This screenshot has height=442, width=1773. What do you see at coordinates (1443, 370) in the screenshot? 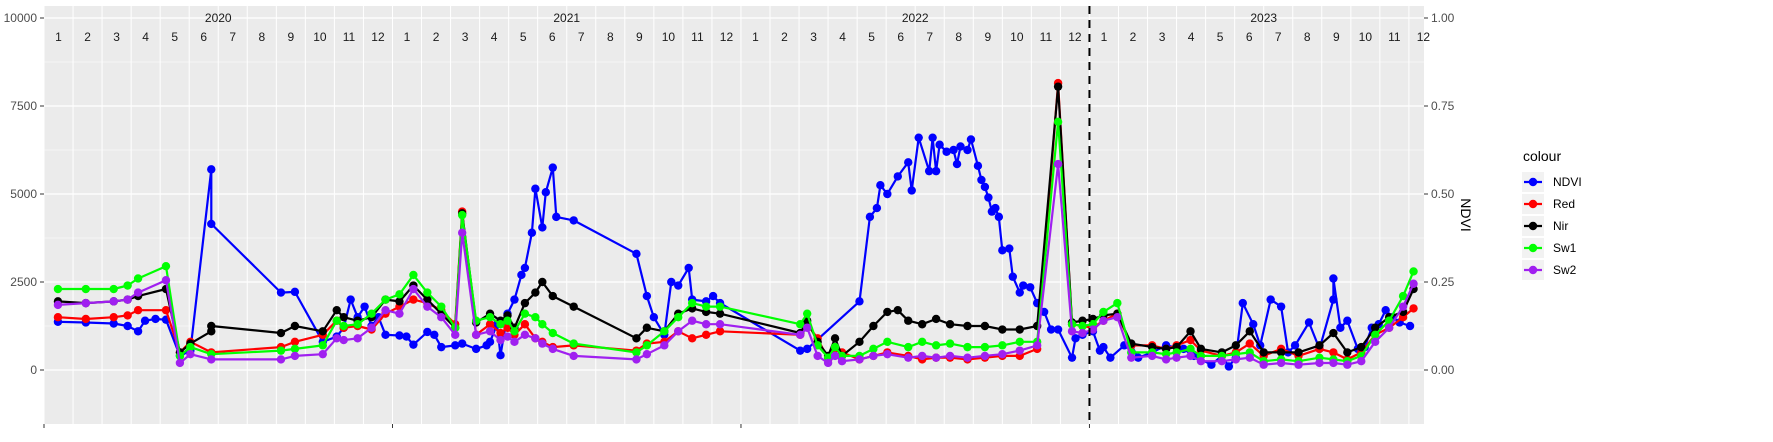
I see `y-right-tick-label: 0.00` at bounding box center [1443, 370].